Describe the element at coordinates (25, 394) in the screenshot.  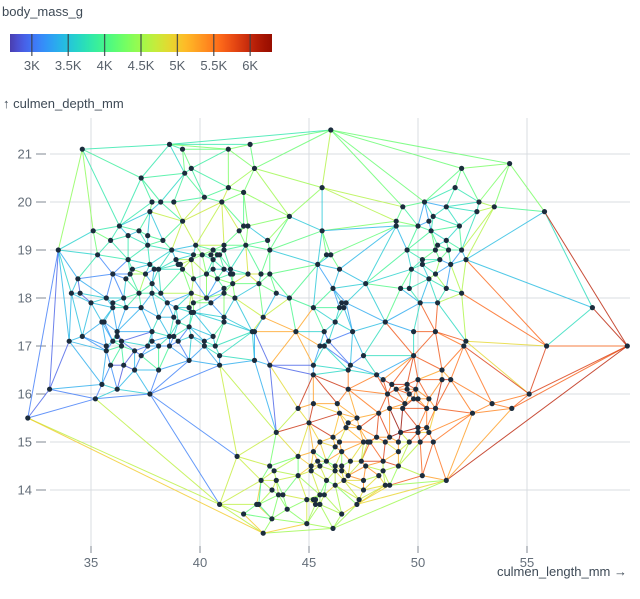
I see `y-tick-label: 16` at that location.